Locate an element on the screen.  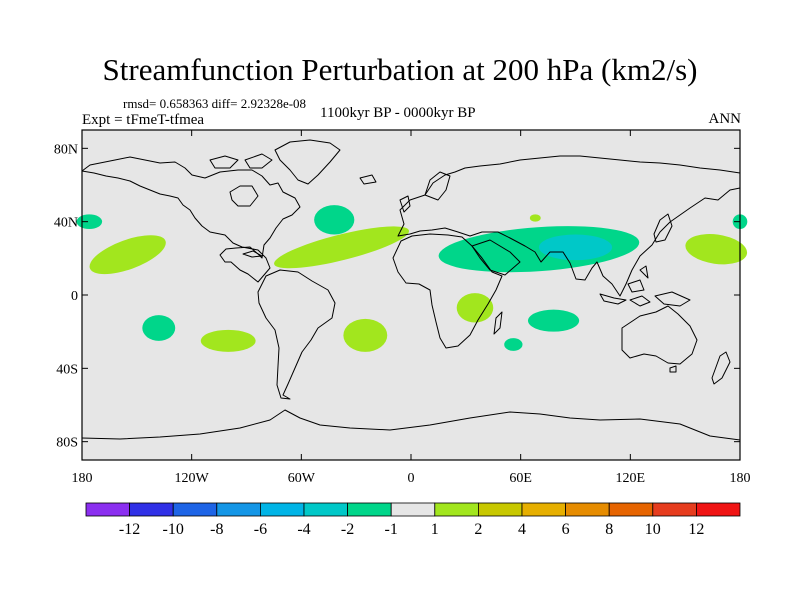
lon-tick-label: 60E is located at coordinates (520, 478).